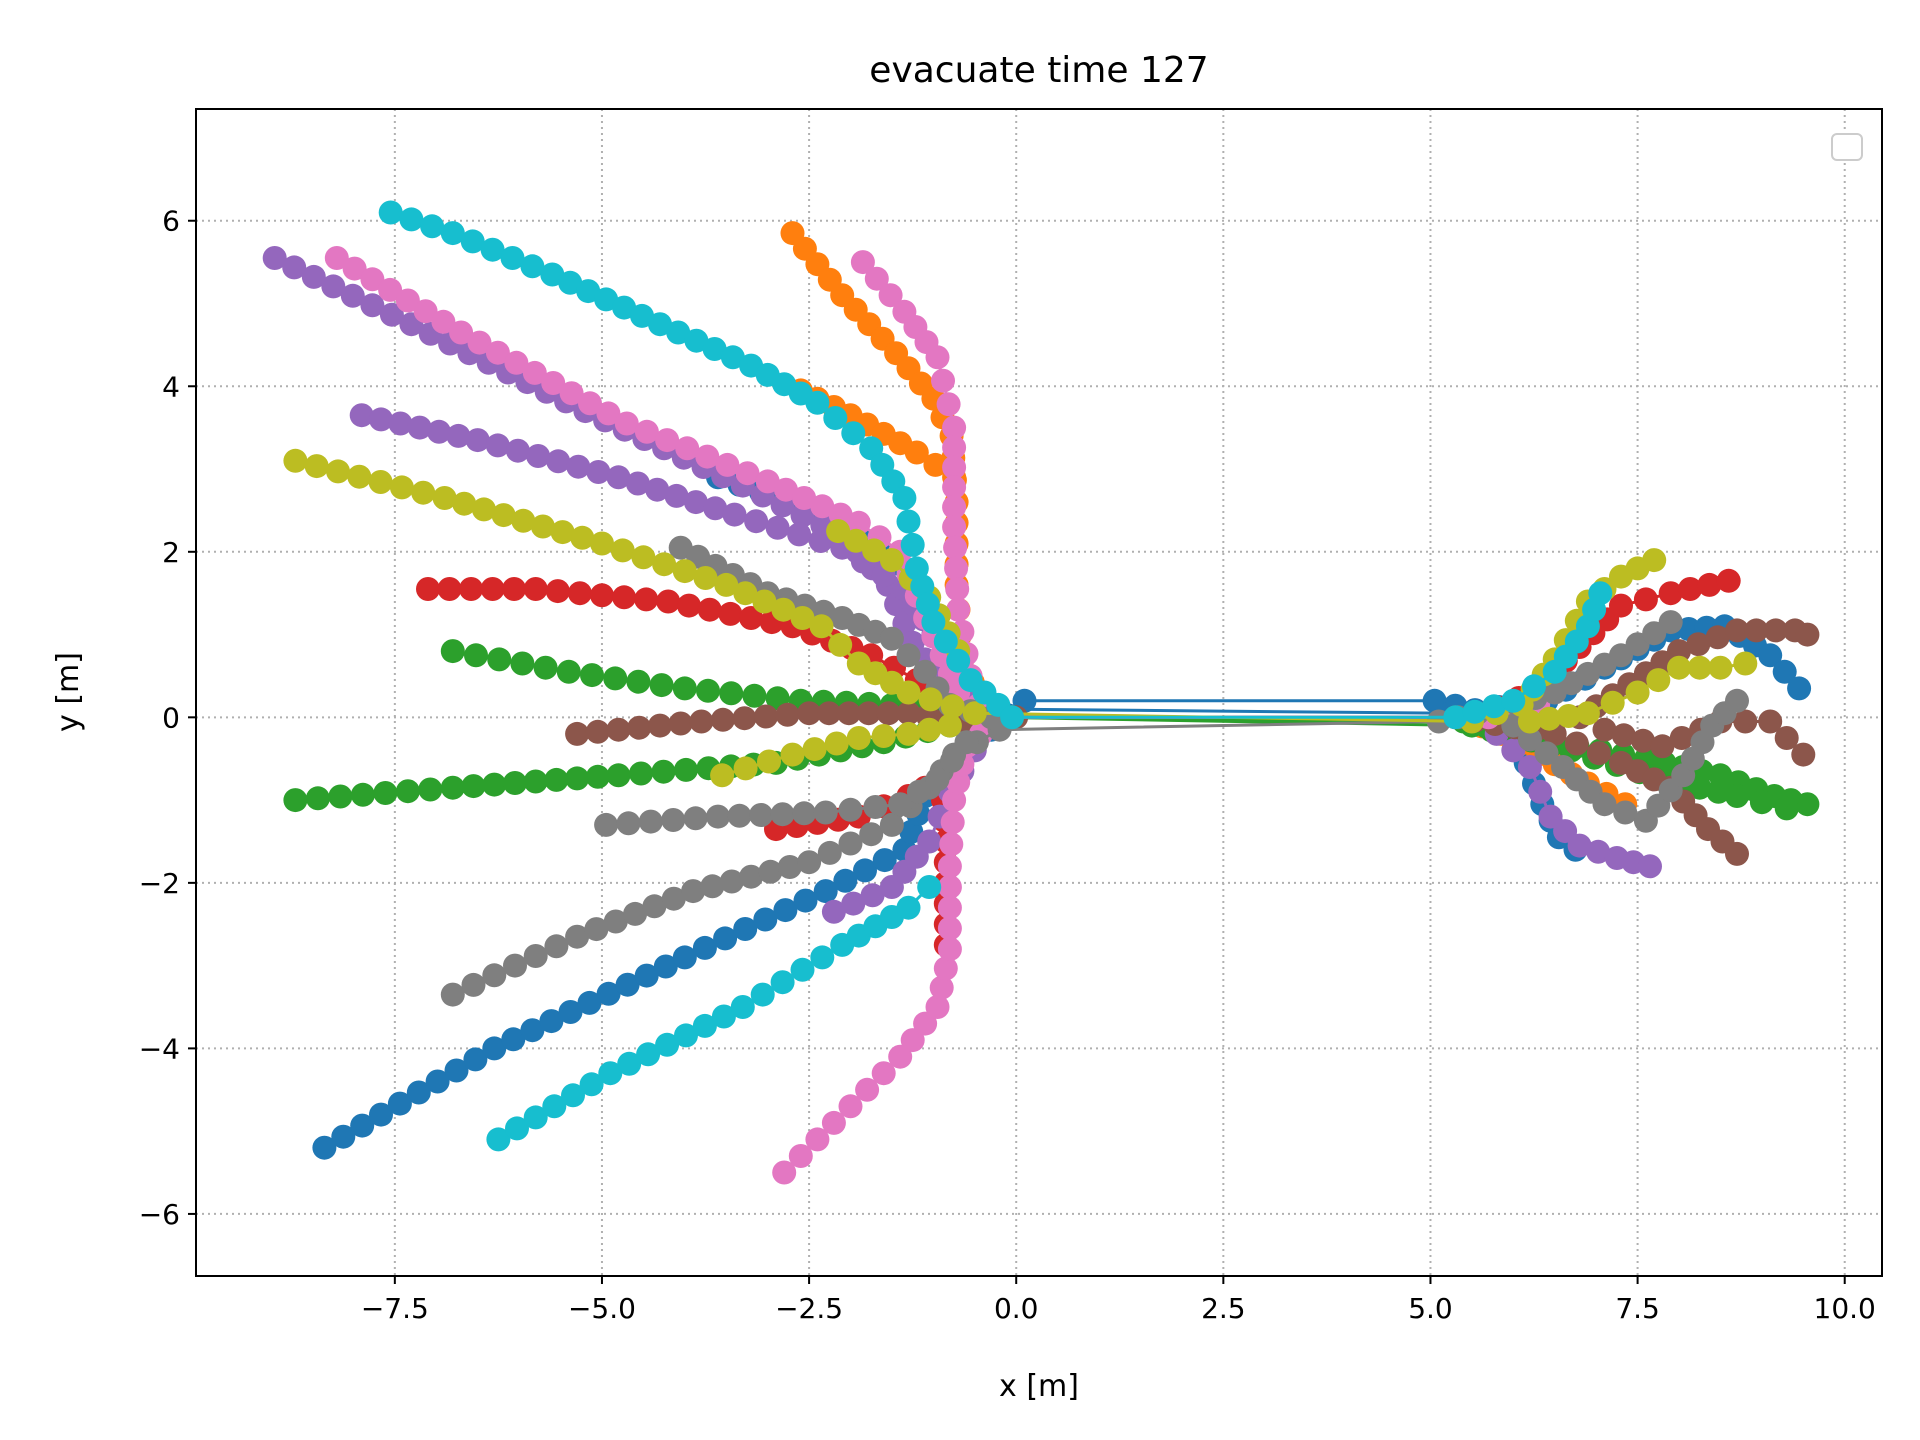  I want to click on chart-title: evacuate time 127, so click(1038, 70).